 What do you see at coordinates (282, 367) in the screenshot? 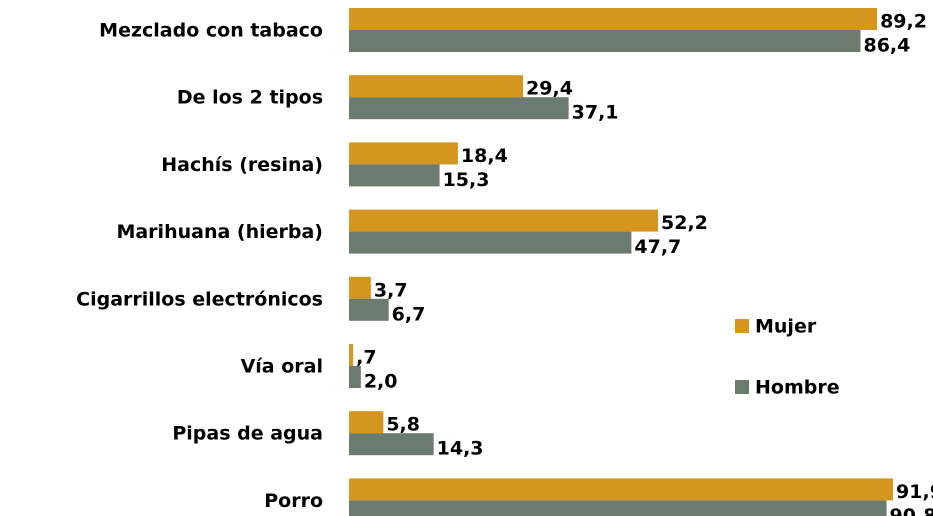
I see `category-label: Vía oral` at bounding box center [282, 367].